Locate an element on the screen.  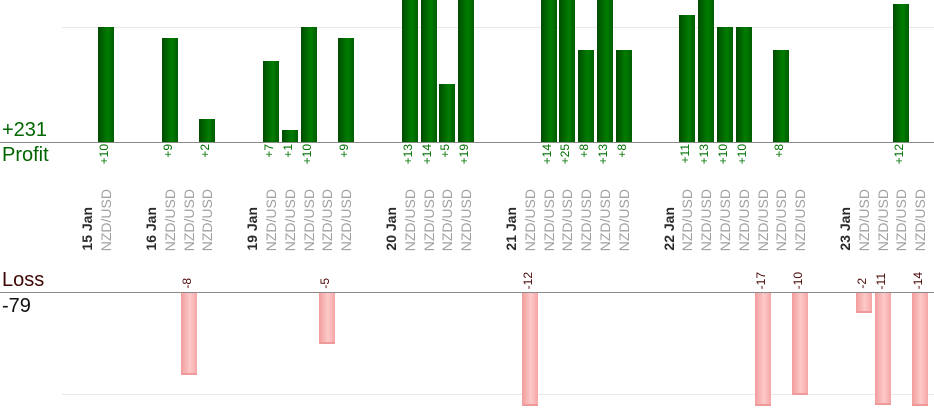
trade-value-label: -2 is located at coordinates (861, 283).